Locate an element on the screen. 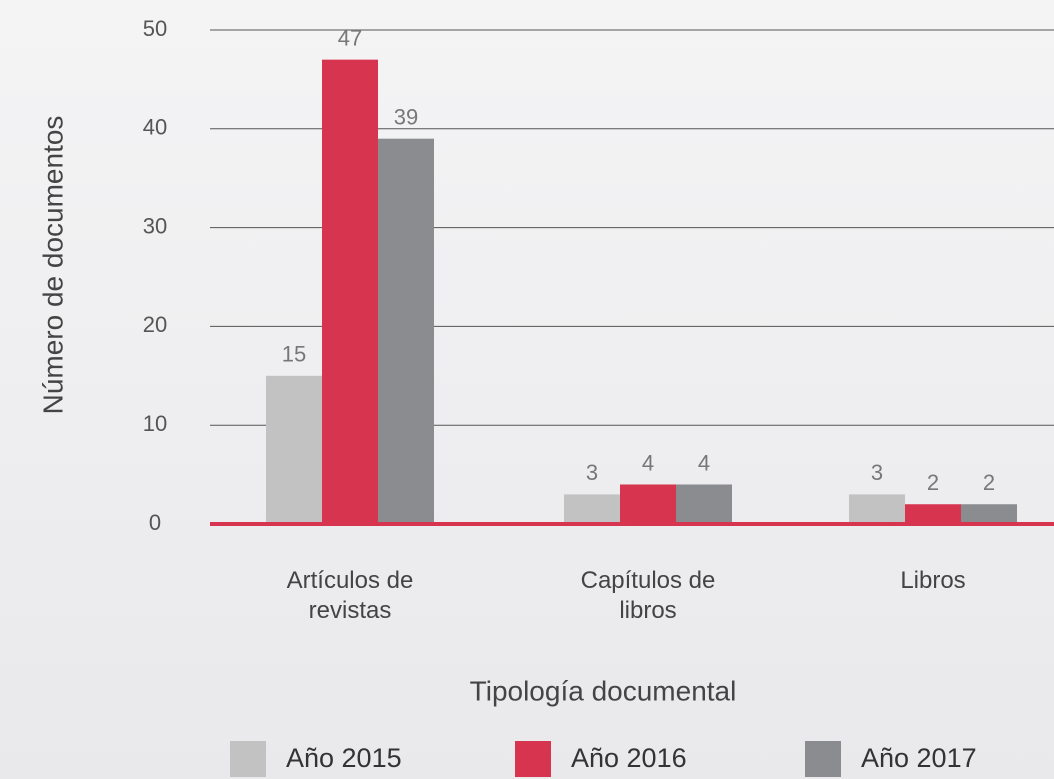  y-tick-label: 30 is located at coordinates (155, 225).